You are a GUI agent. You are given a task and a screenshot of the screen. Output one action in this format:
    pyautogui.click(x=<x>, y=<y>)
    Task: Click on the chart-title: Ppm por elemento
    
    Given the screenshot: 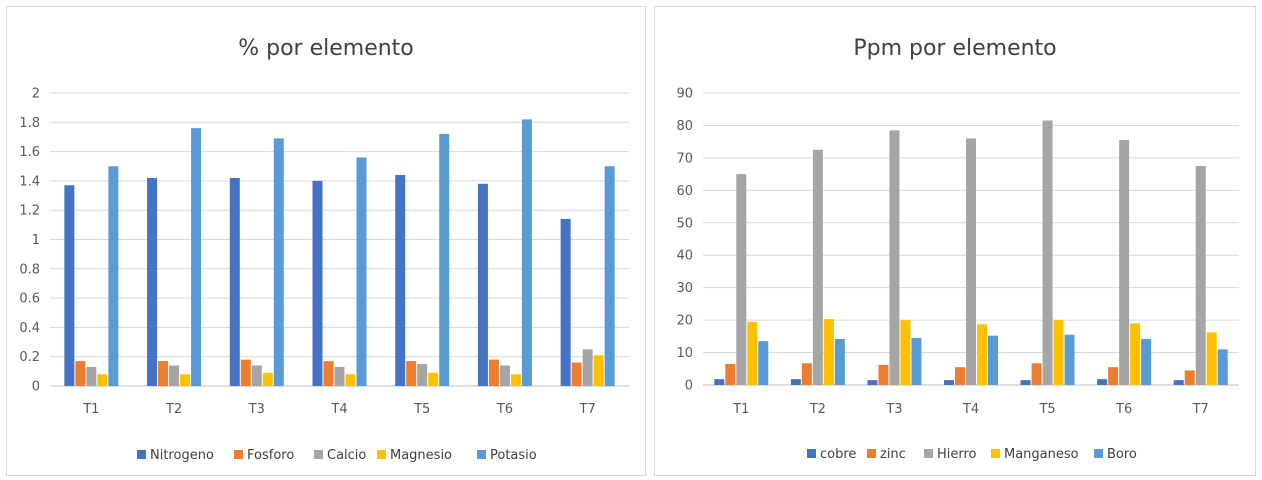 What is the action you would take?
    pyautogui.click(x=954, y=48)
    